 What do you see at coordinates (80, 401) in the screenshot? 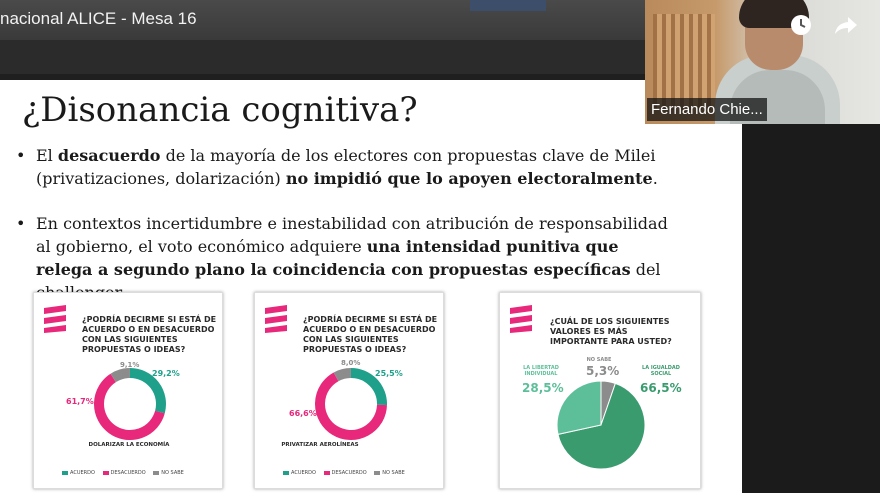
I see `data-label-desacuerdo: 61,7%` at bounding box center [80, 401].